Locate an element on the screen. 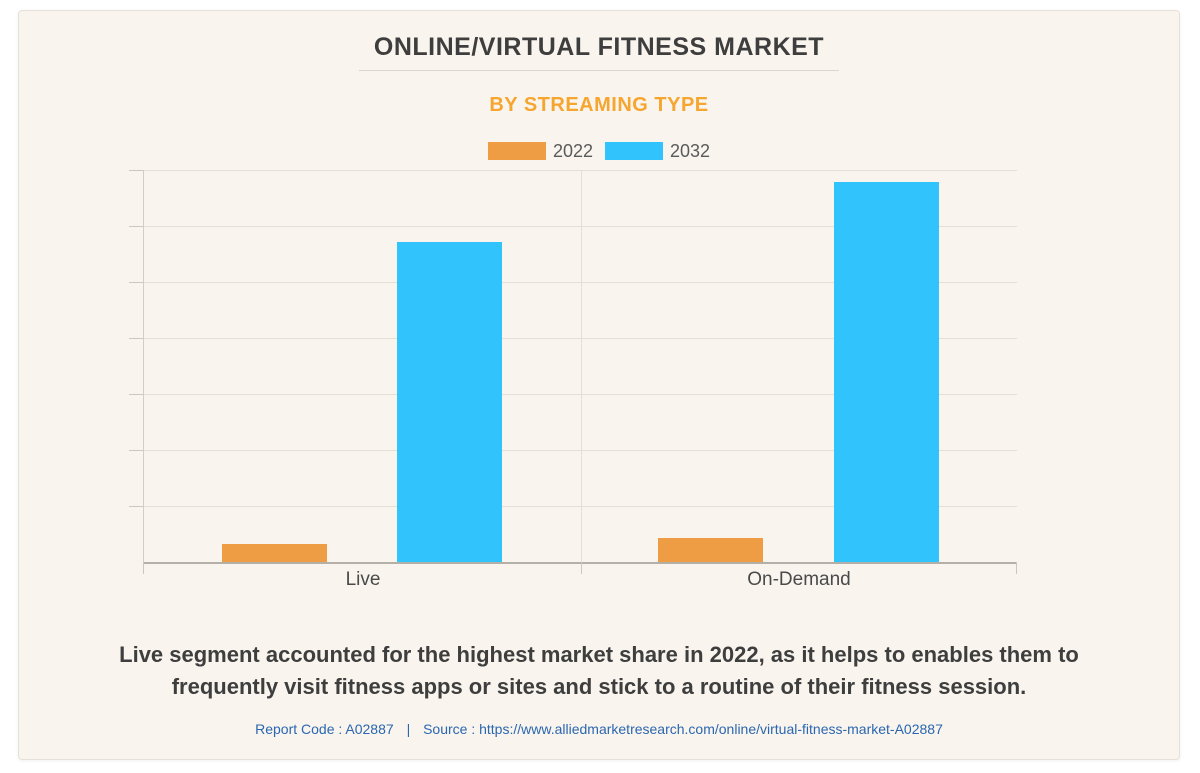 This screenshot has height=773, width=1200. report-code: Report Code : A02887 is located at coordinates (324, 729).